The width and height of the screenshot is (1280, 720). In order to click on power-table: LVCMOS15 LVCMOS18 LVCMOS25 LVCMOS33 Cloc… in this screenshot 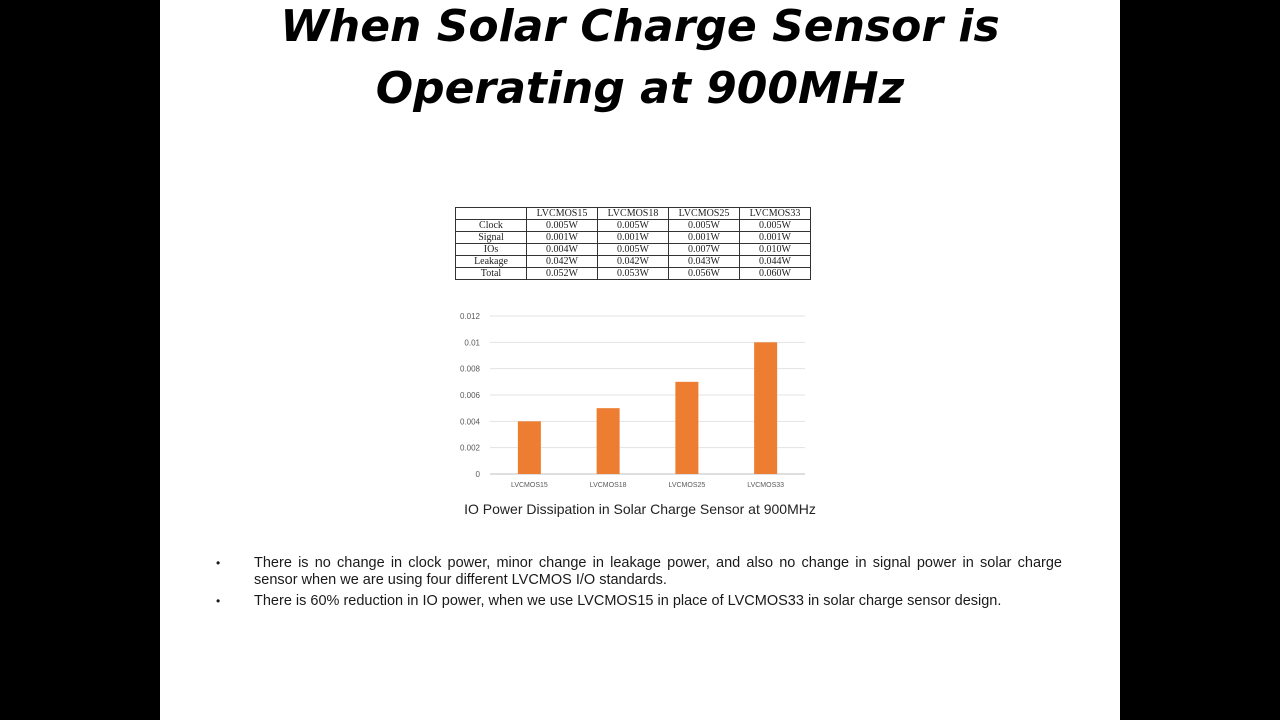, I will do `click(633, 243)`.